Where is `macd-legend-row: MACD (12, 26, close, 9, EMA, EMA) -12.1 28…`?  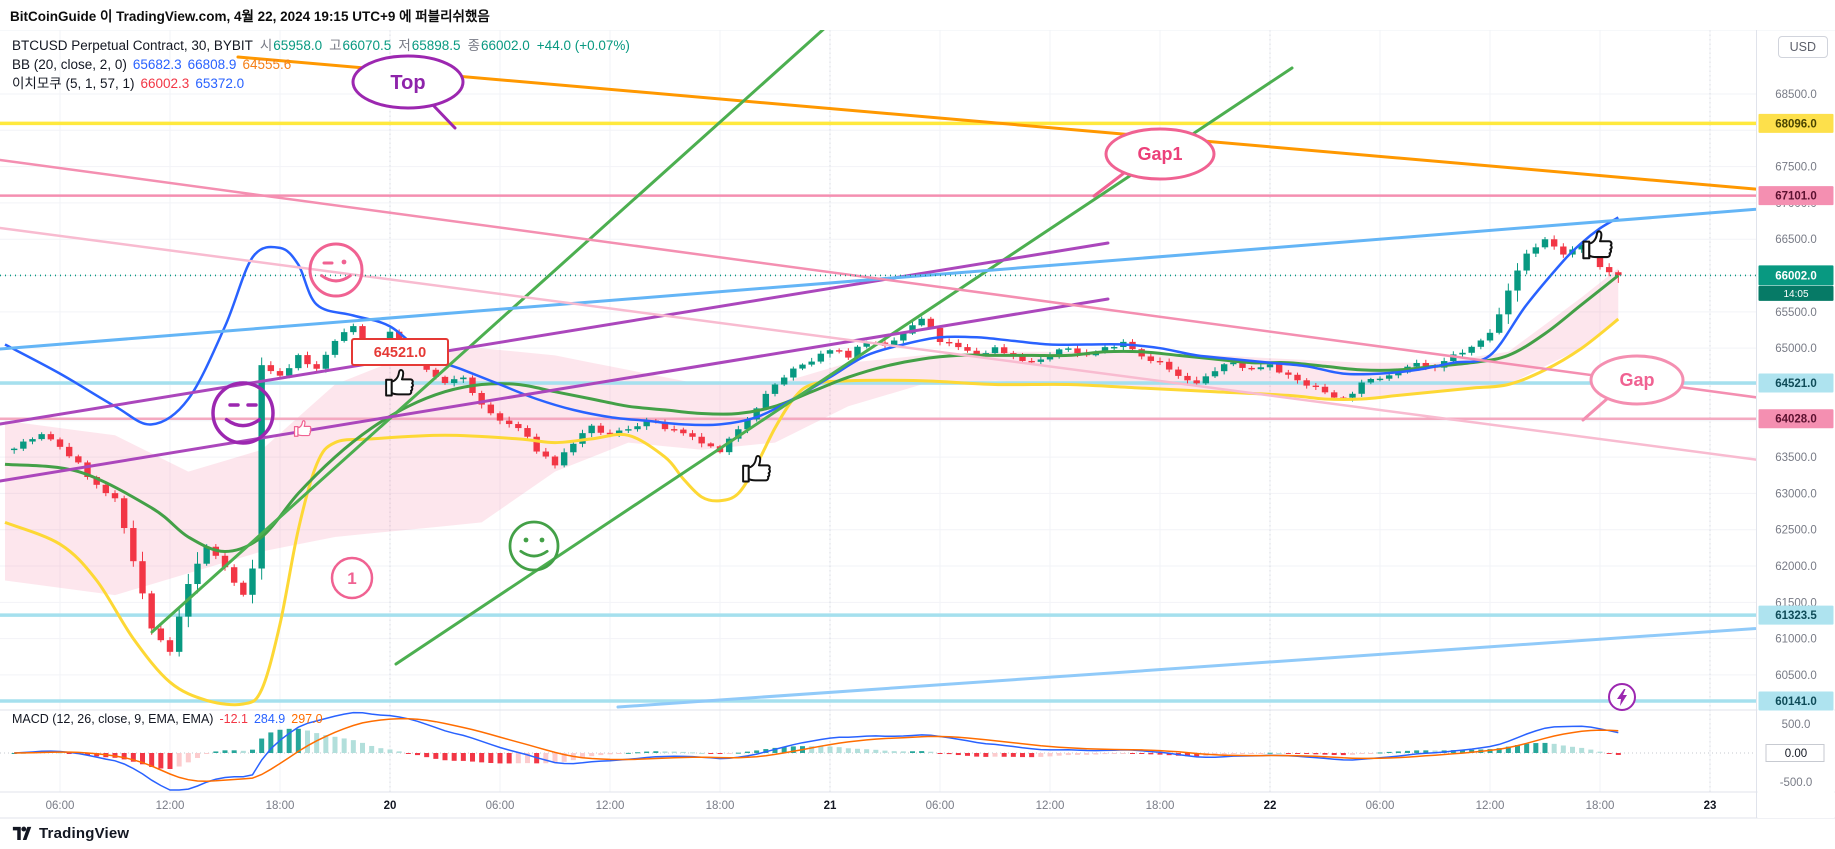 macd-legend-row: MACD (12, 26, close, 9, EMA, EMA) -12.1 28… is located at coordinates (167, 719).